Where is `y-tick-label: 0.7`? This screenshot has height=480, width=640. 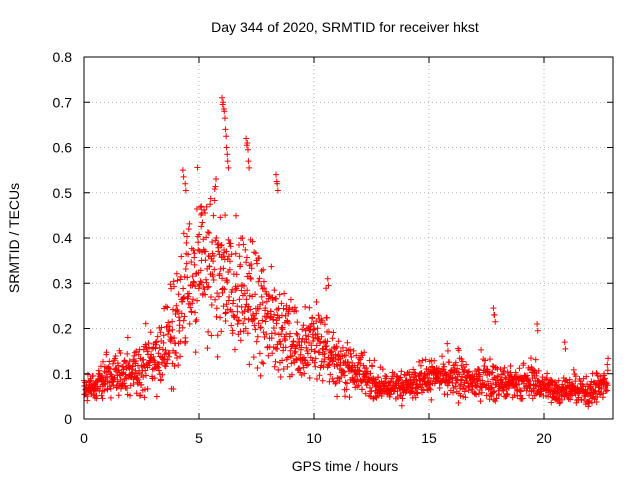 y-tick-label: 0.7 is located at coordinates (63, 102).